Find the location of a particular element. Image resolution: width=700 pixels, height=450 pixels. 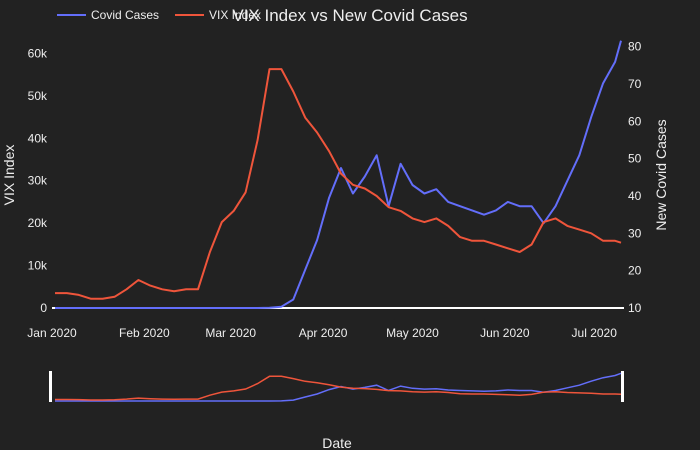

range-slider is located at coordinates (338, 387).